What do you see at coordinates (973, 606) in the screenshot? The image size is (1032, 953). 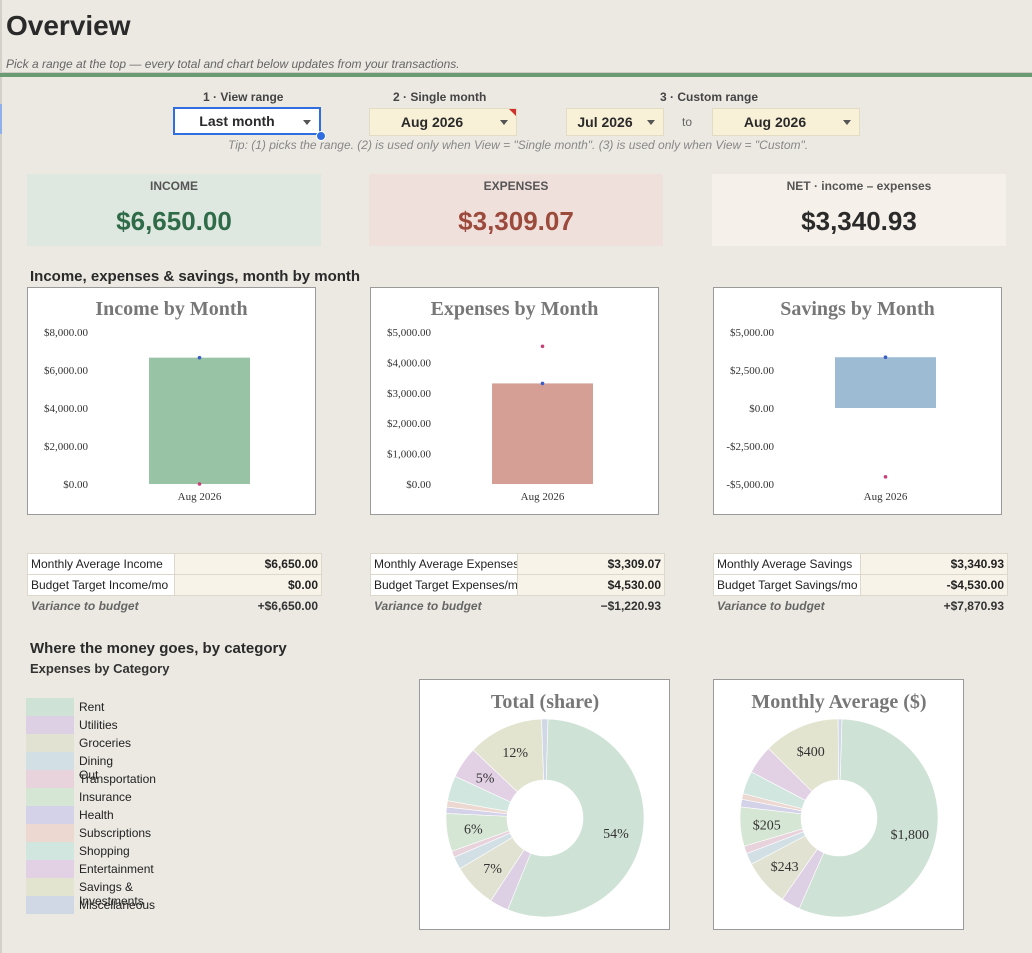 I see `stat-value: +$7,870.93` at bounding box center [973, 606].